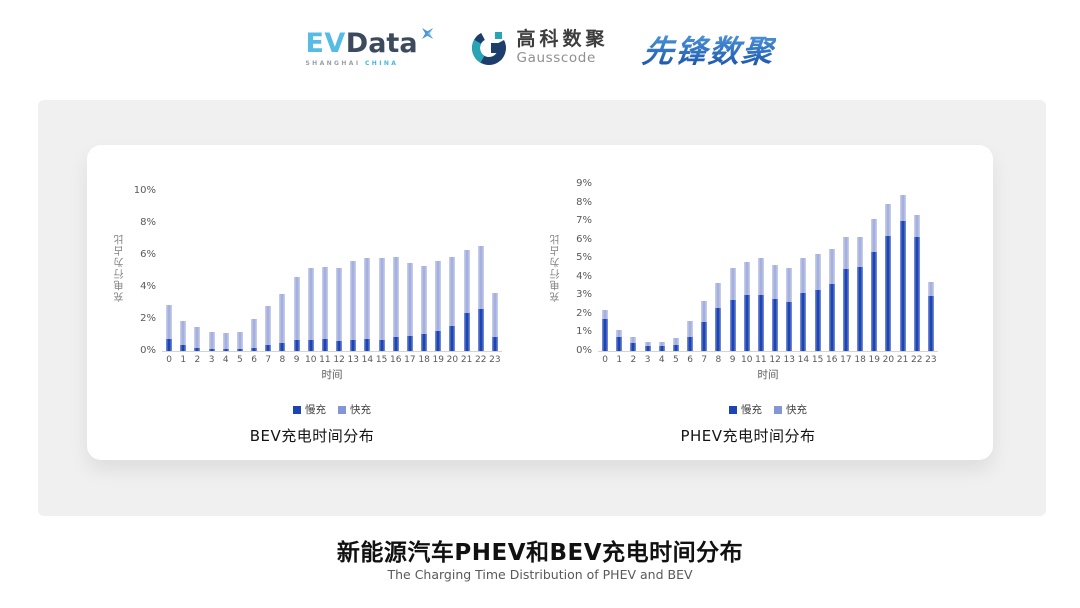 The width and height of the screenshot is (1080, 608). What do you see at coordinates (360, 410) in the screenshot?
I see `legend-label-fast: 快充` at bounding box center [360, 410].